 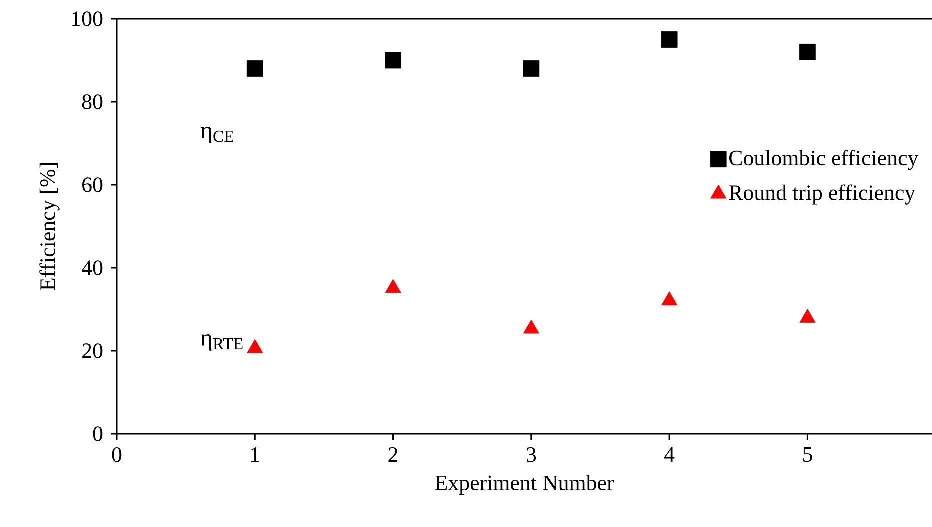 I want to click on y-axis-title: Efficiency [%], so click(x=50, y=227).